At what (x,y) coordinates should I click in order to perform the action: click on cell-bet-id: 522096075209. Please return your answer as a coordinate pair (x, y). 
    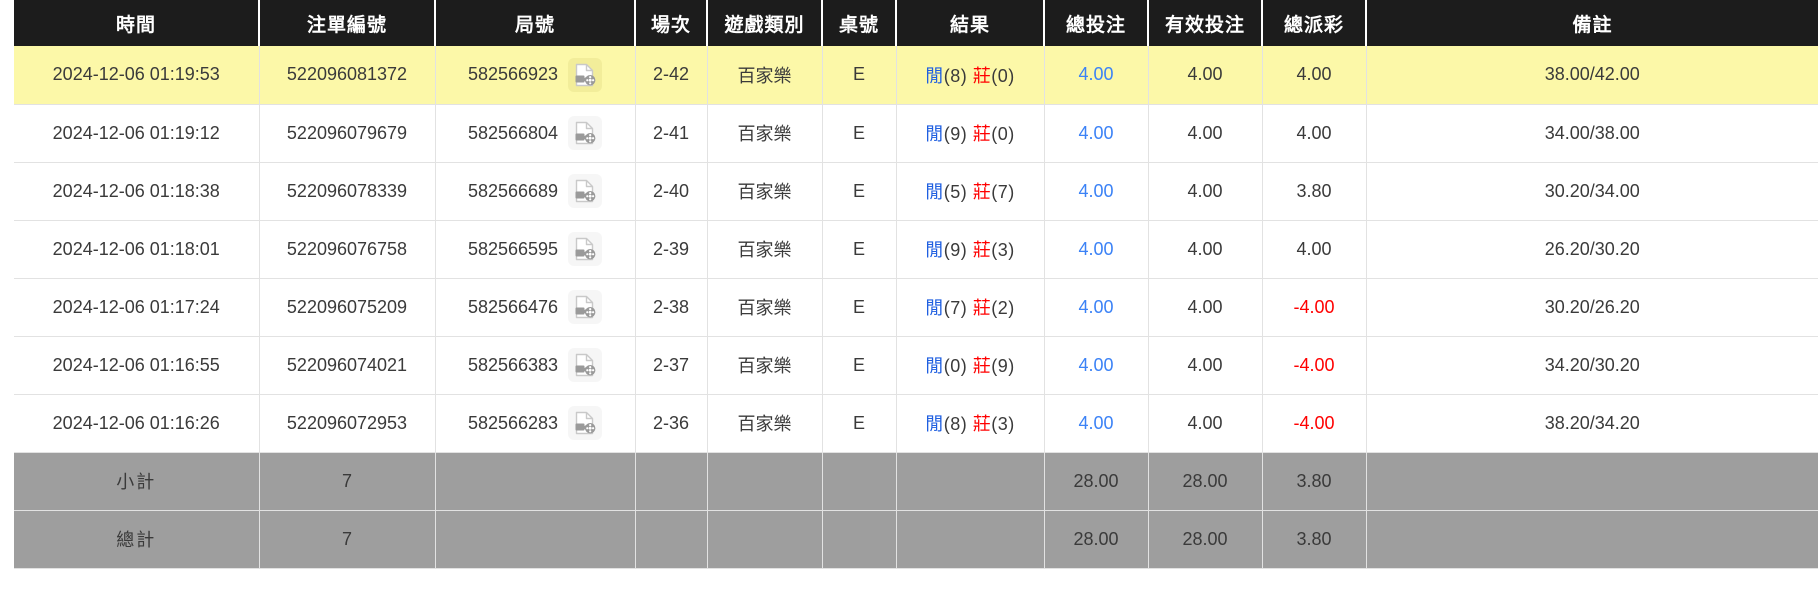
    Looking at the image, I should click on (347, 307).